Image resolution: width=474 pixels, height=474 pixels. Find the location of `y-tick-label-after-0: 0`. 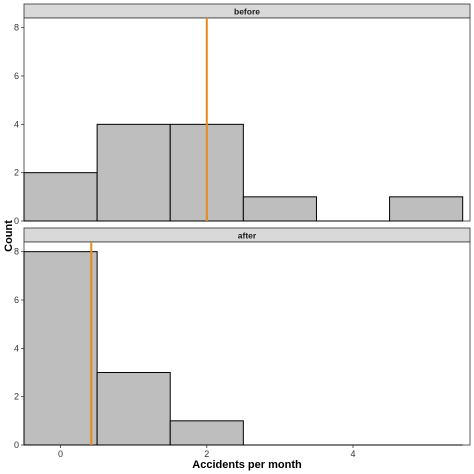

y-tick-label-after-0: 0 is located at coordinates (16, 445).